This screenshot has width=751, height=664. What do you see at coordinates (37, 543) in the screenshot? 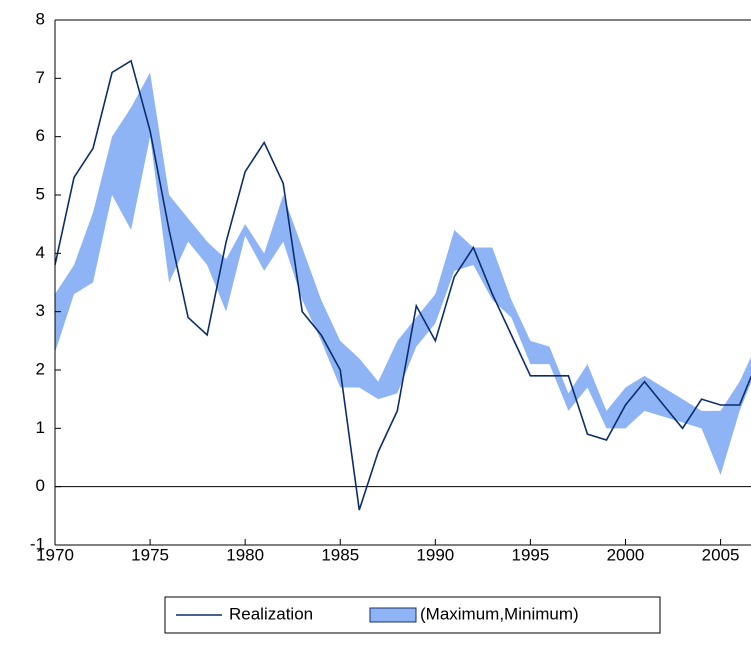
I see `y-tick-label: -1` at bounding box center [37, 543].